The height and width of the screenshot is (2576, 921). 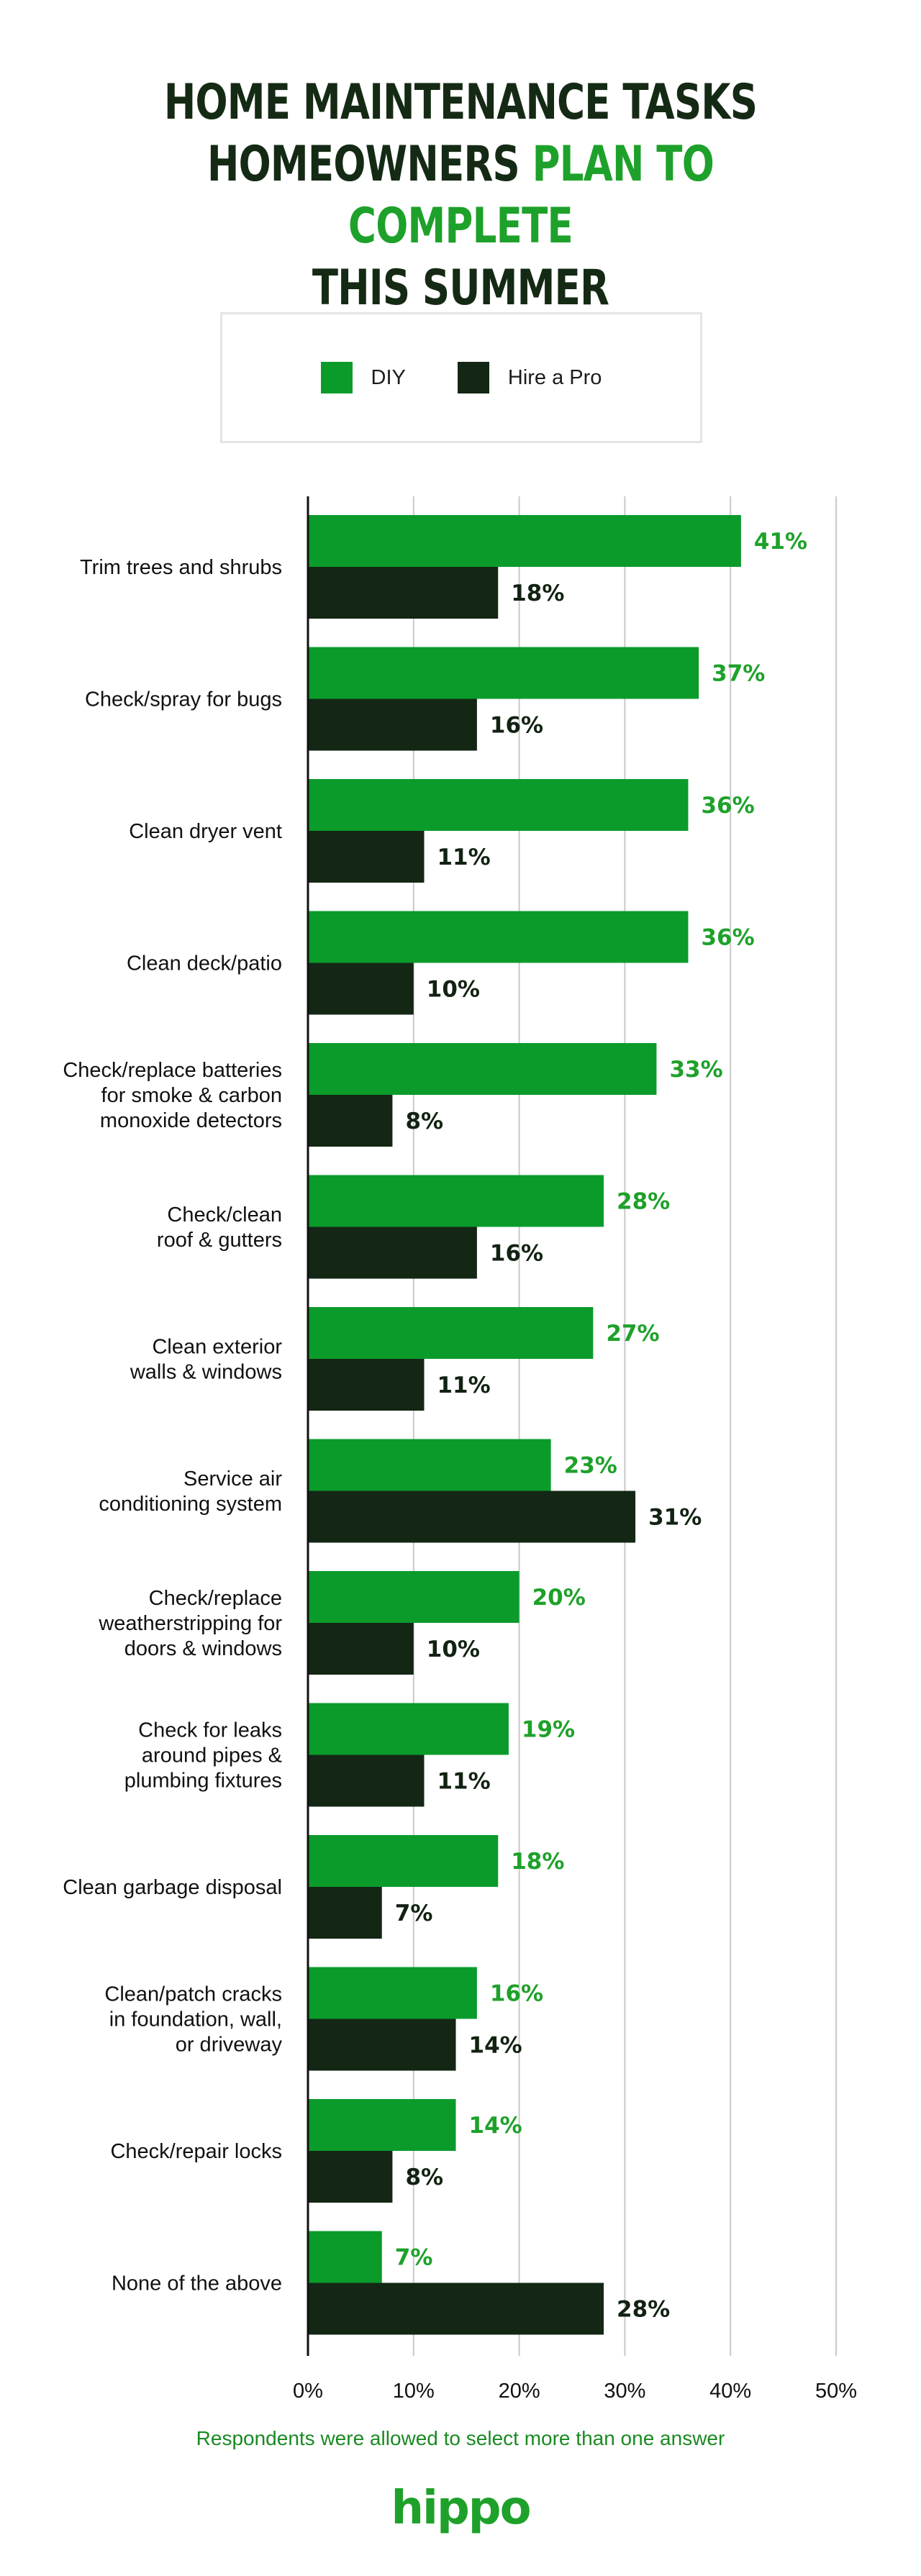 I want to click on category-label-line: in foundation, wall,, so click(x=195, y=2020).